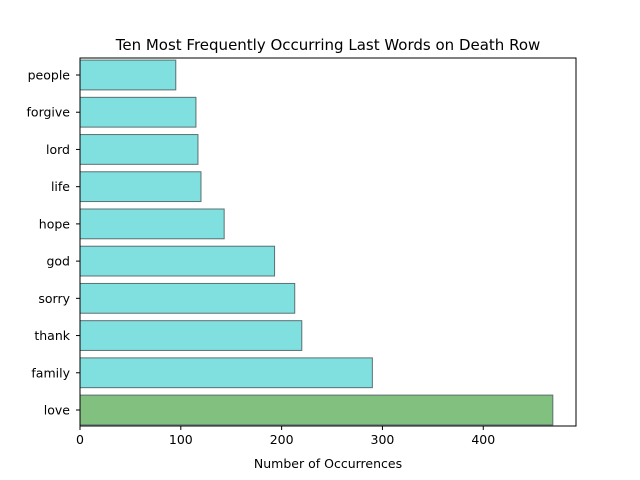 The width and height of the screenshot is (640, 480). What do you see at coordinates (52, 335) in the screenshot?
I see `y-tick-label-thank: thank` at bounding box center [52, 335].